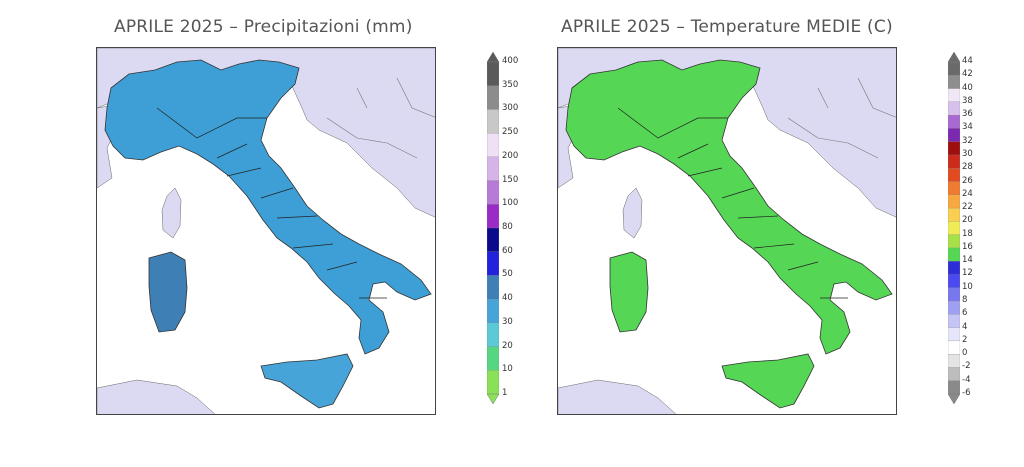 The width and height of the screenshot is (1024, 467). I want to click on temp-title: APRILE 2025 – Temperature MEDIE (C), so click(727, 27).